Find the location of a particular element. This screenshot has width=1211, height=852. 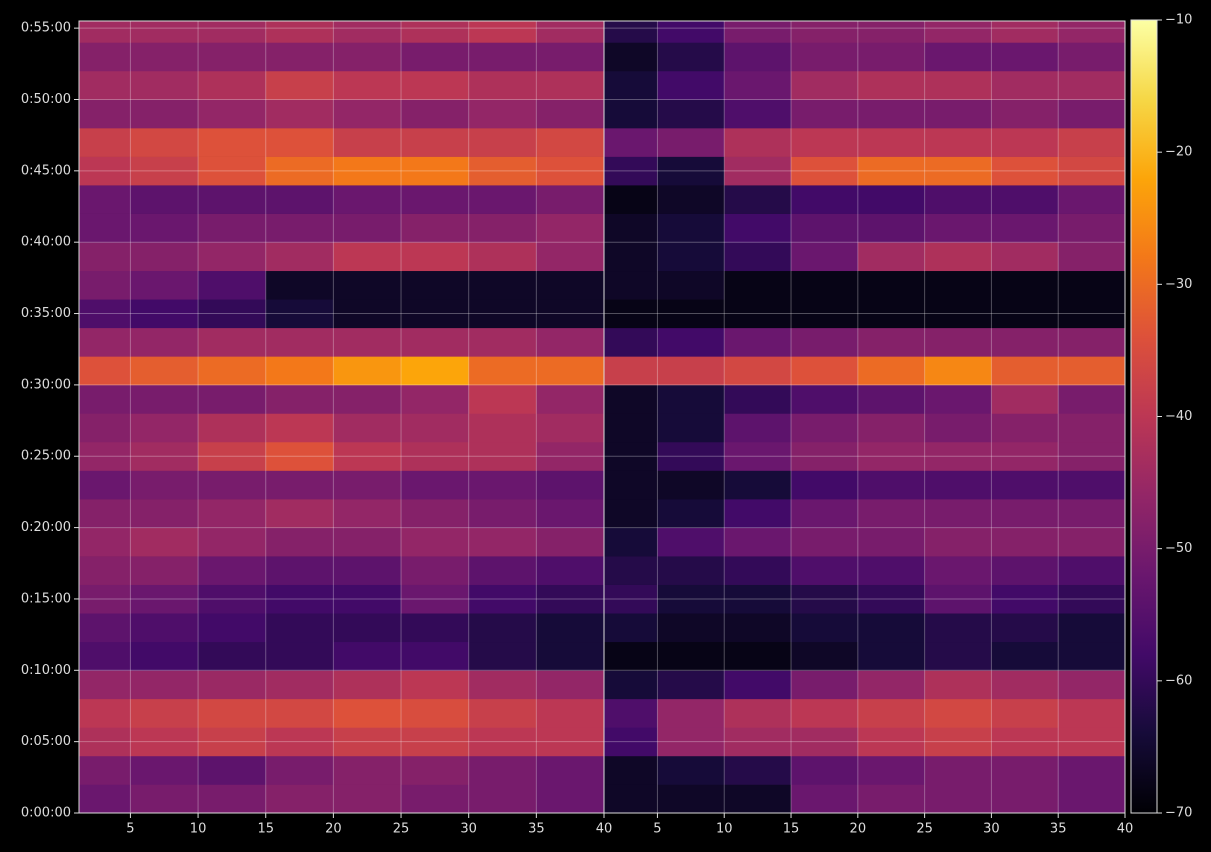

x-tick-label: 30 is located at coordinates (991, 829).